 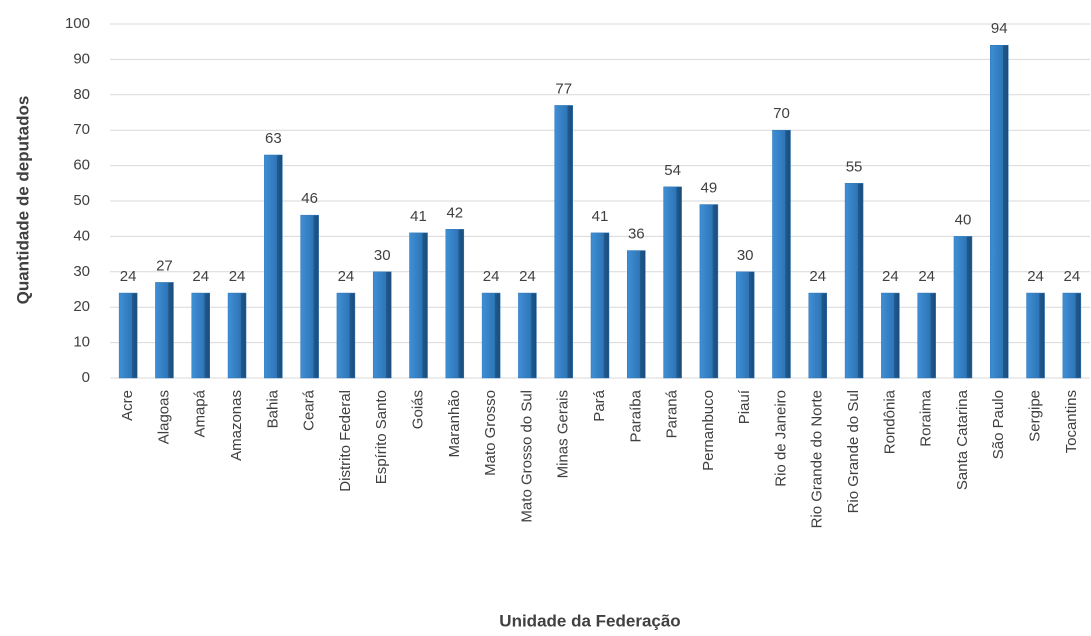 I want to click on data-label: 42, so click(x=454, y=212).